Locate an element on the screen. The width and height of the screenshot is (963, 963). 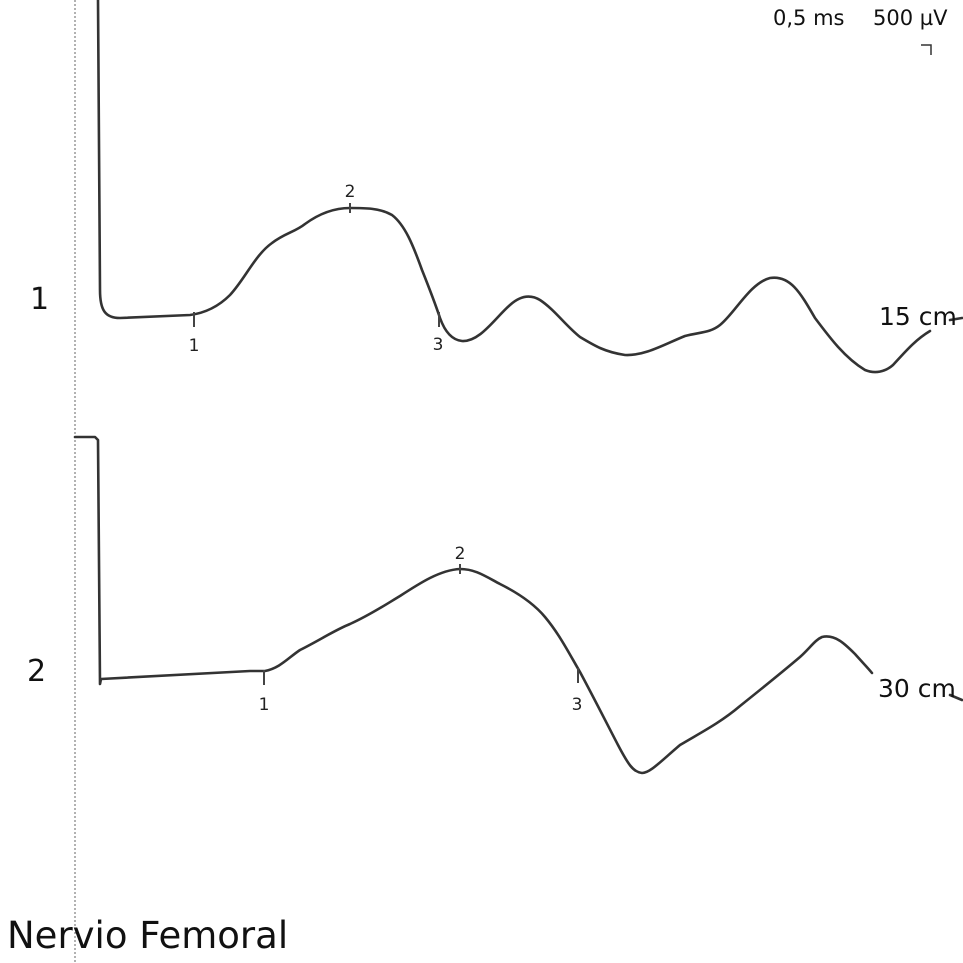
amplitude-scale-label: 500 µV is located at coordinates (910, 18).